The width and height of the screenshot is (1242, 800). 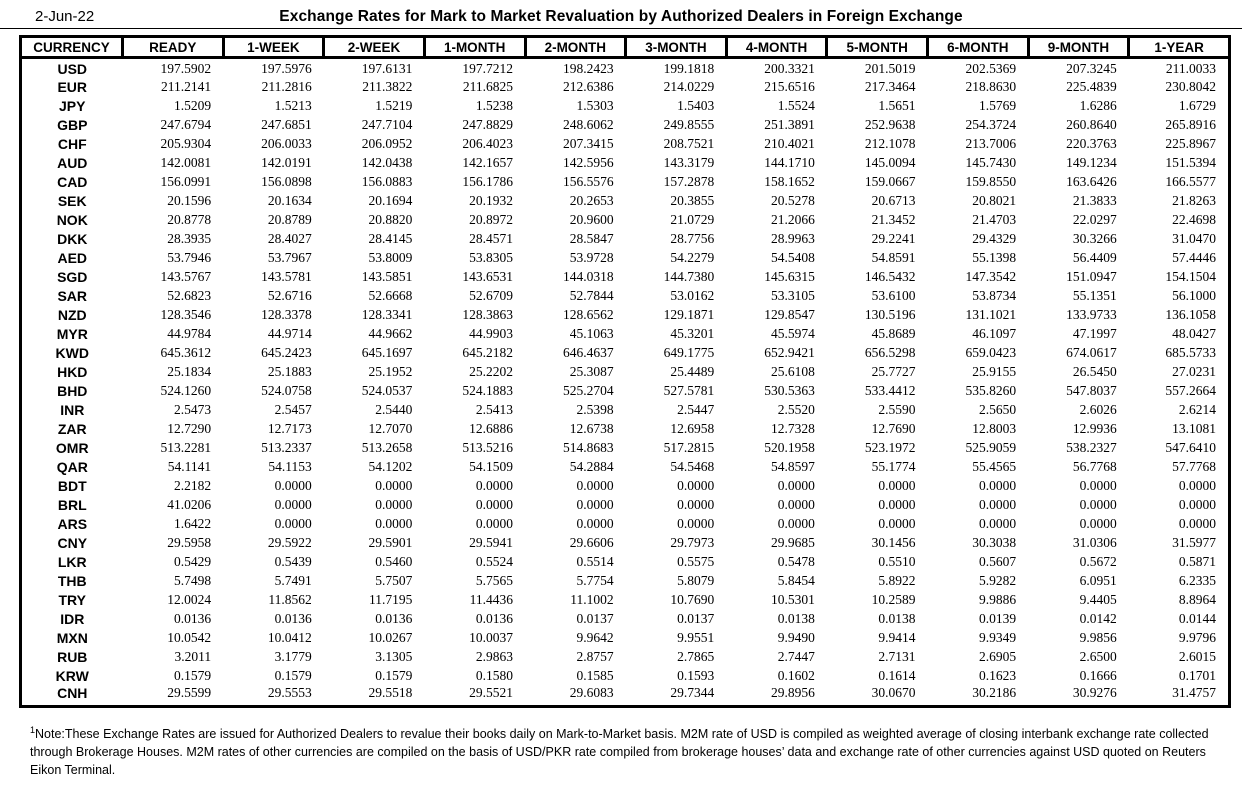 What do you see at coordinates (696, 105) in the screenshot?
I see `rate-value: 1.5403` at bounding box center [696, 105].